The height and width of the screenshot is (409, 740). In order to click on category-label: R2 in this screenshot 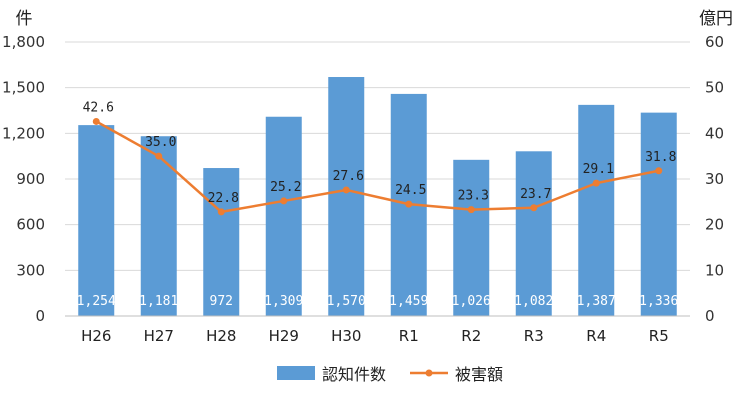, I will do `click(471, 336)`.